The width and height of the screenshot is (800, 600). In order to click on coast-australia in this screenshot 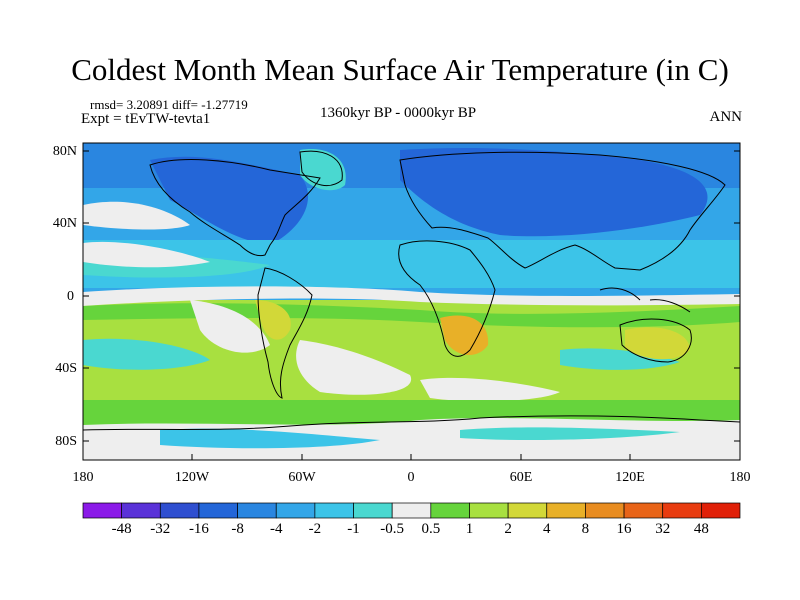, I will do `click(655, 340)`.